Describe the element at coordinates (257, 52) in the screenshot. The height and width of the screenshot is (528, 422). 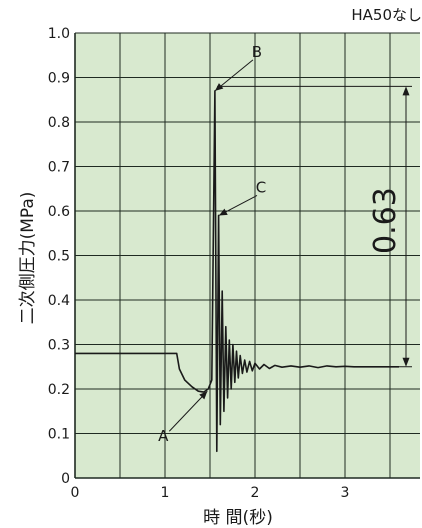
I see `annotation-label: B` at that location.